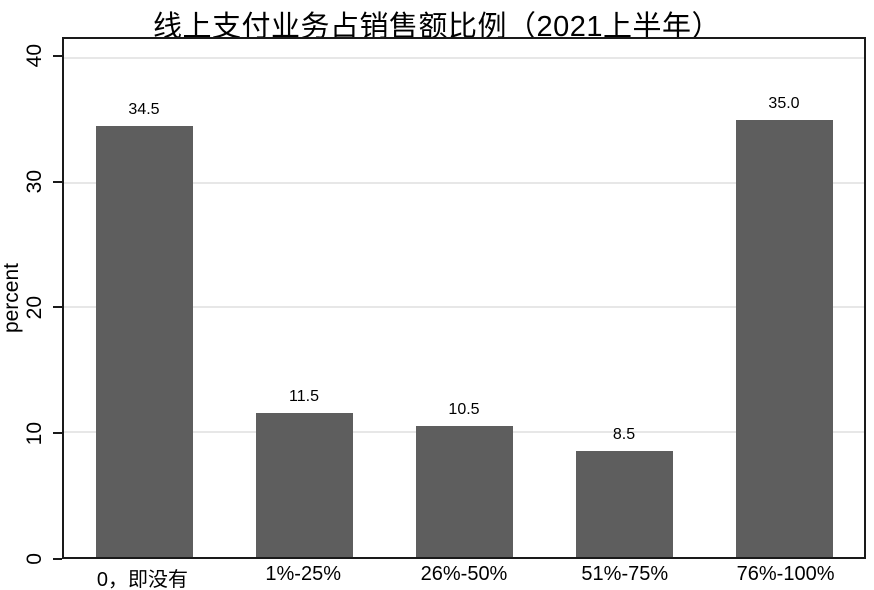  I want to click on y-axis-tick-label-text: 10, so click(34, 433).